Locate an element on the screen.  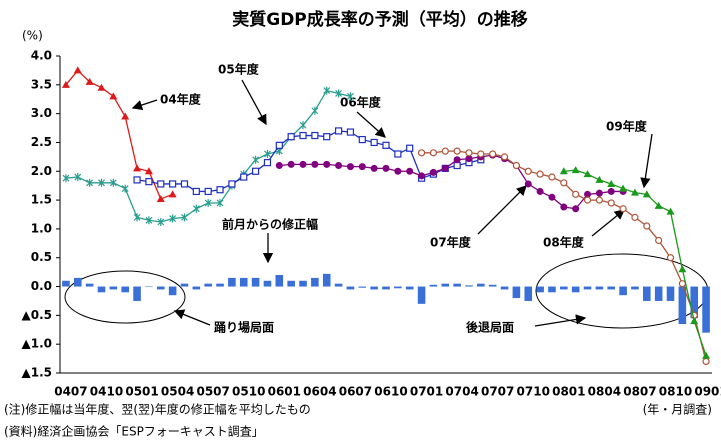
y-tick-label: 0.5 is located at coordinates (41, 257).